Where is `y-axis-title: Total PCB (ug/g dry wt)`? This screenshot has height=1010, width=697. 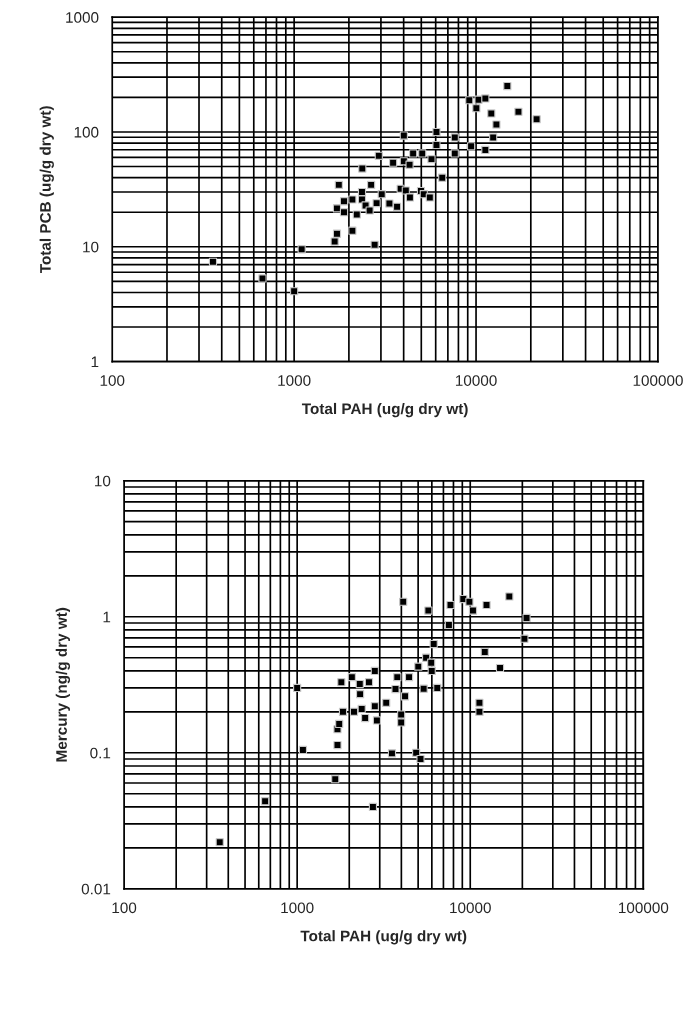
y-axis-title: Total PCB (ug/g dry wt) is located at coordinates (46, 190).